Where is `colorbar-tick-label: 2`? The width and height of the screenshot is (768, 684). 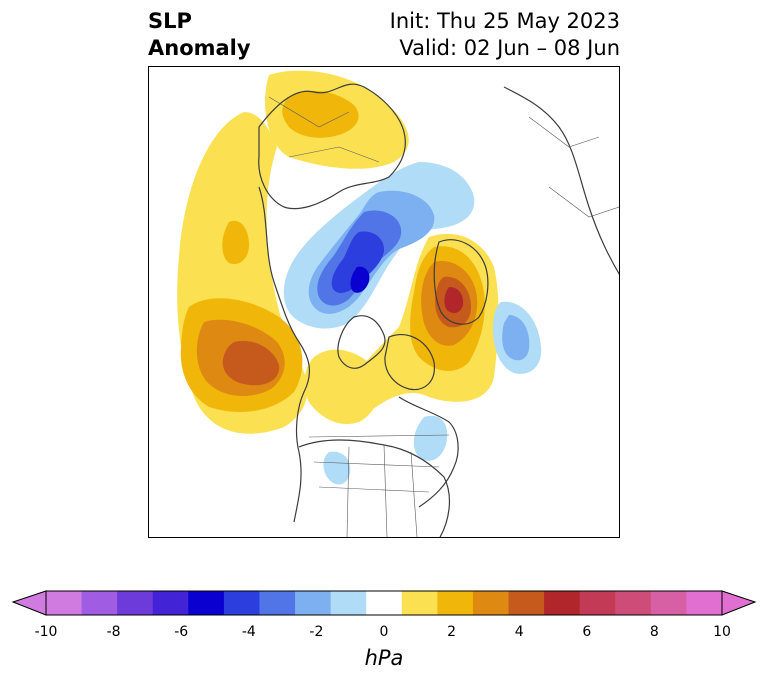 colorbar-tick-label: 2 is located at coordinates (452, 632).